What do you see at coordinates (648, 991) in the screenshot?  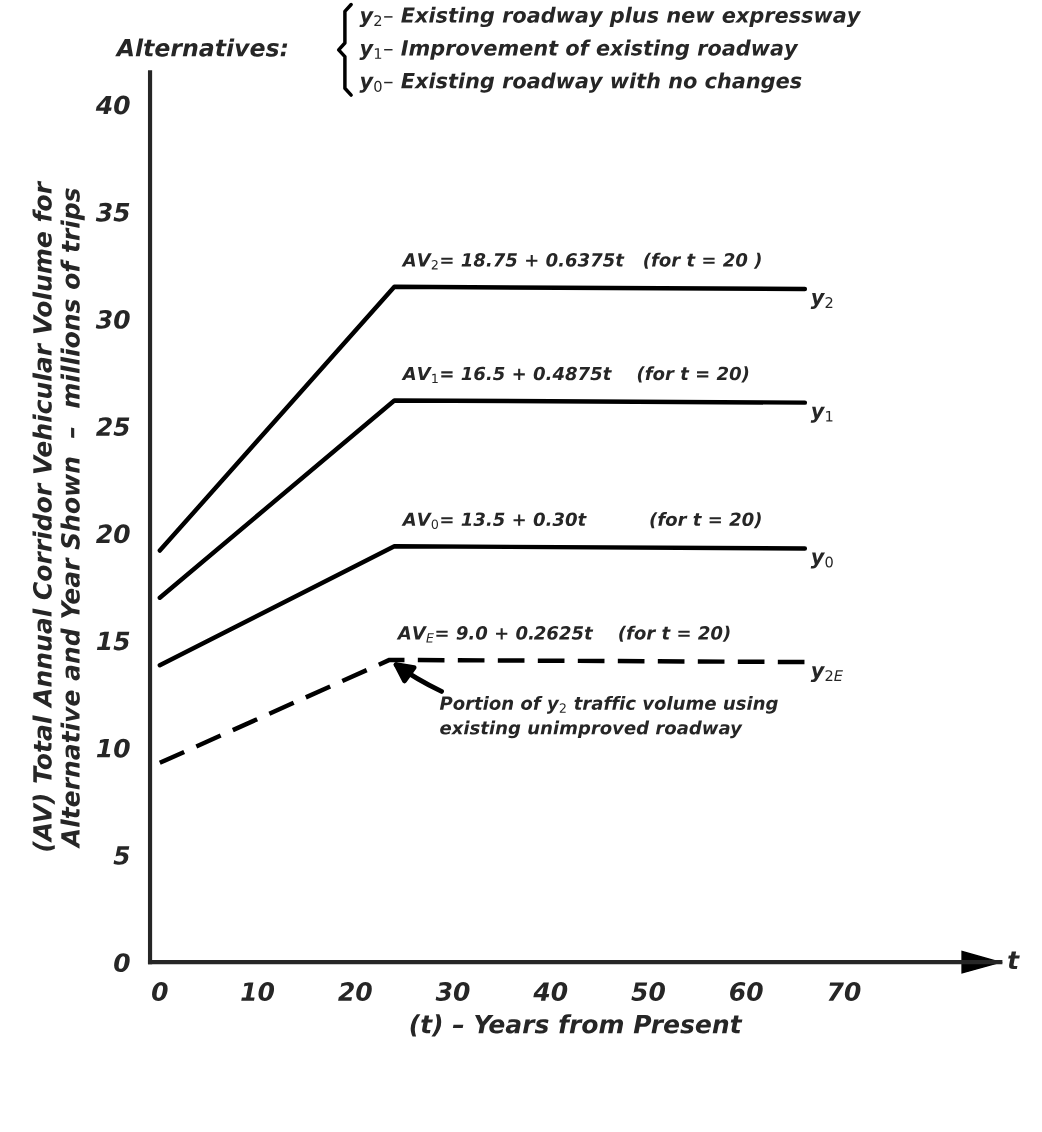 I see `x-tick-label: 50` at bounding box center [648, 991].